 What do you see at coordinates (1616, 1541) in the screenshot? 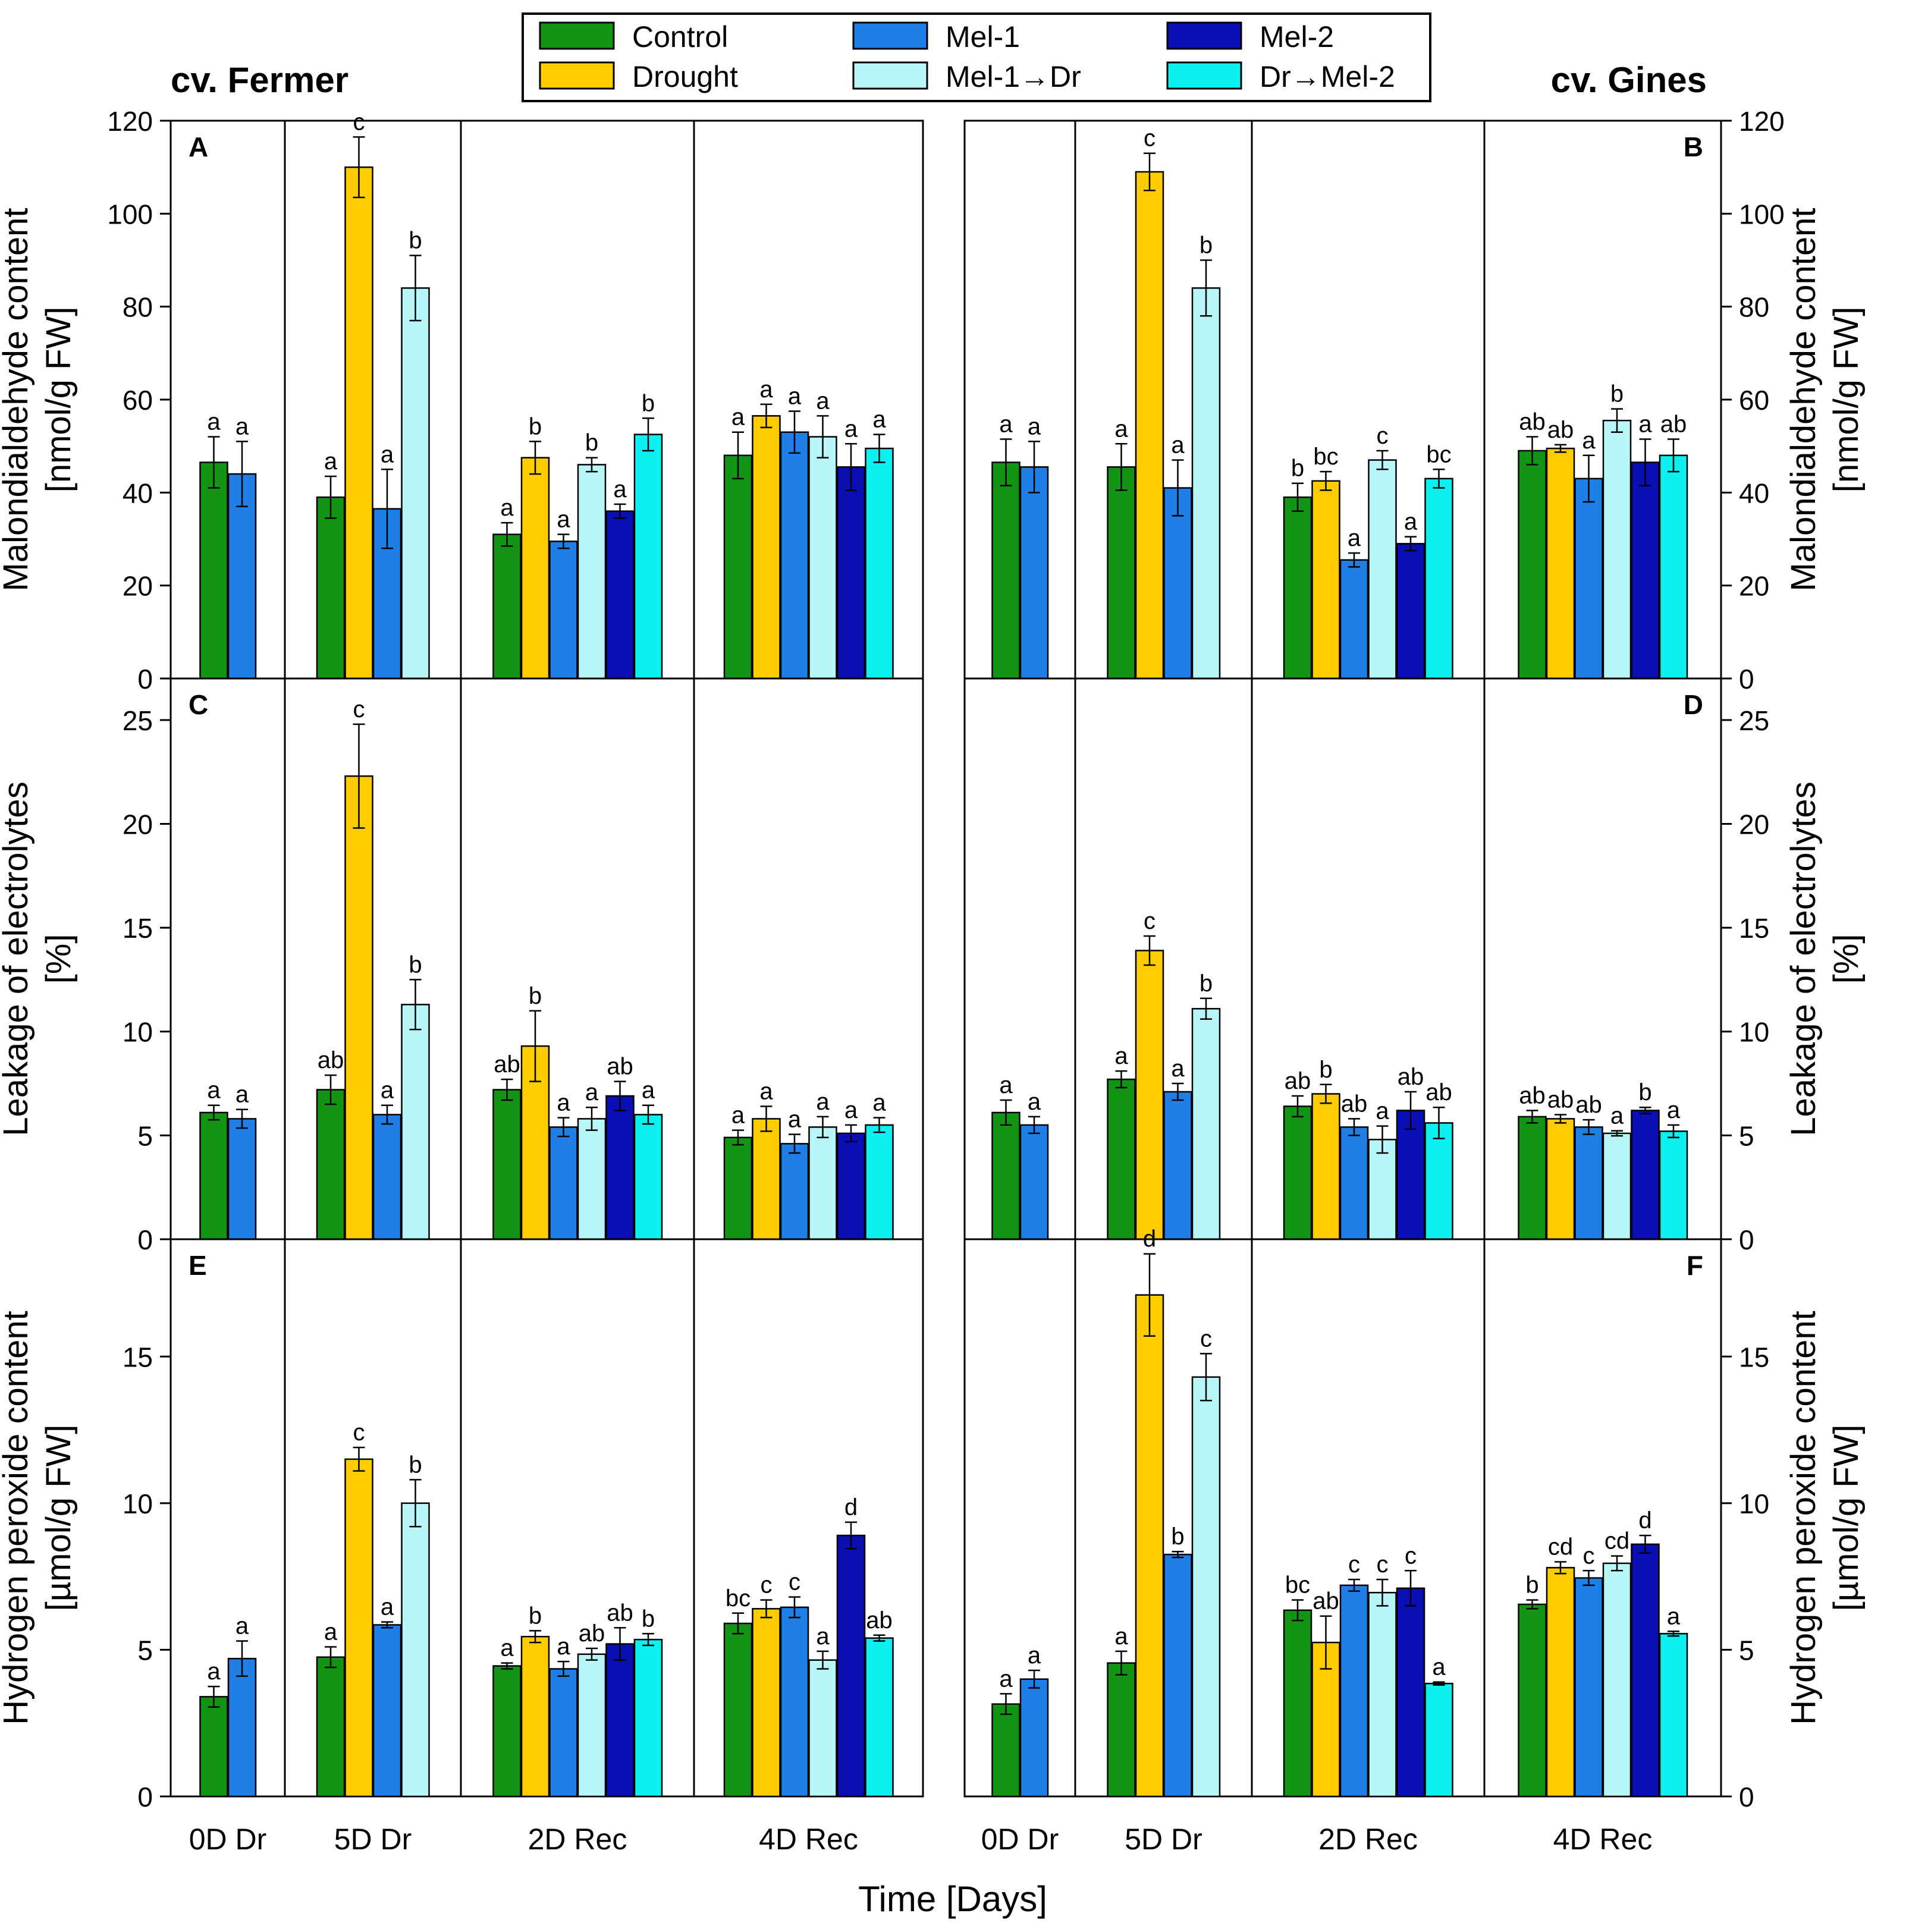
I see `significance-label: cd` at bounding box center [1616, 1541].